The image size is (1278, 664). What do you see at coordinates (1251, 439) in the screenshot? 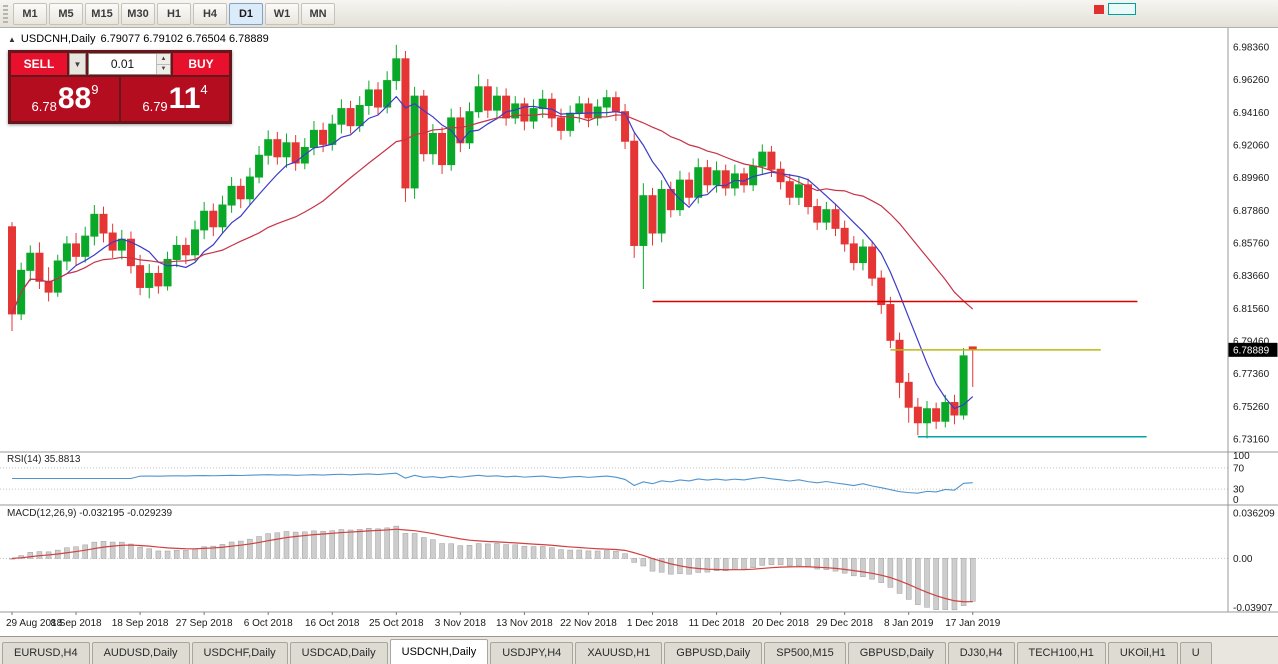
I see `svg-text: 6.73160` at bounding box center [1251, 439].